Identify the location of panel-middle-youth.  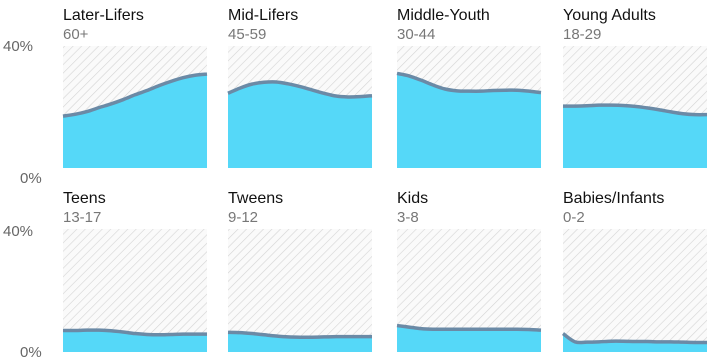
(469, 107).